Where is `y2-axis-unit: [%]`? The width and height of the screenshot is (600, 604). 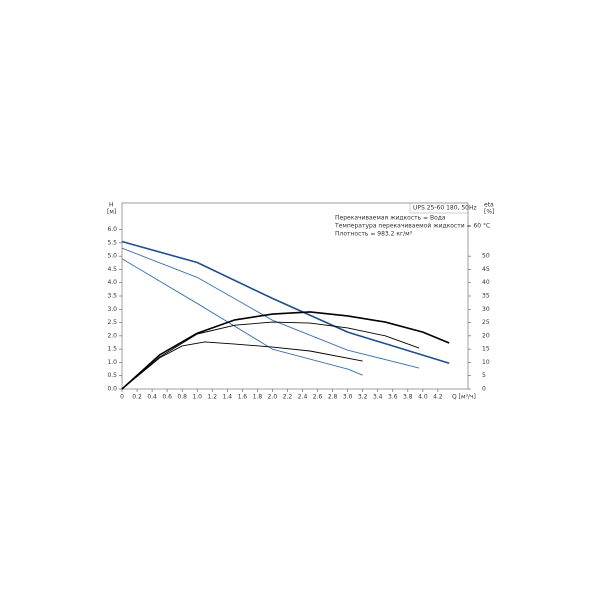
y2-axis-unit: [%] is located at coordinates (489, 212).